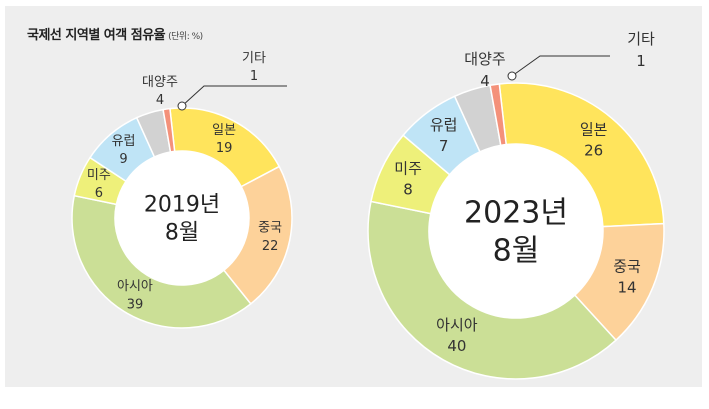 The height and width of the screenshot is (409, 709). What do you see at coordinates (123, 159) in the screenshot?
I see `slice-value: 9` at bounding box center [123, 159].